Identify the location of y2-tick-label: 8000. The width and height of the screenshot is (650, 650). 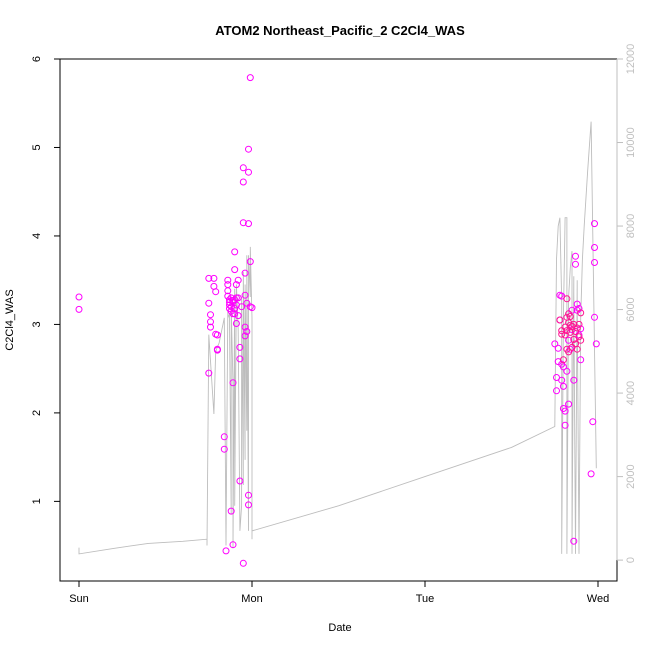
(631, 226).